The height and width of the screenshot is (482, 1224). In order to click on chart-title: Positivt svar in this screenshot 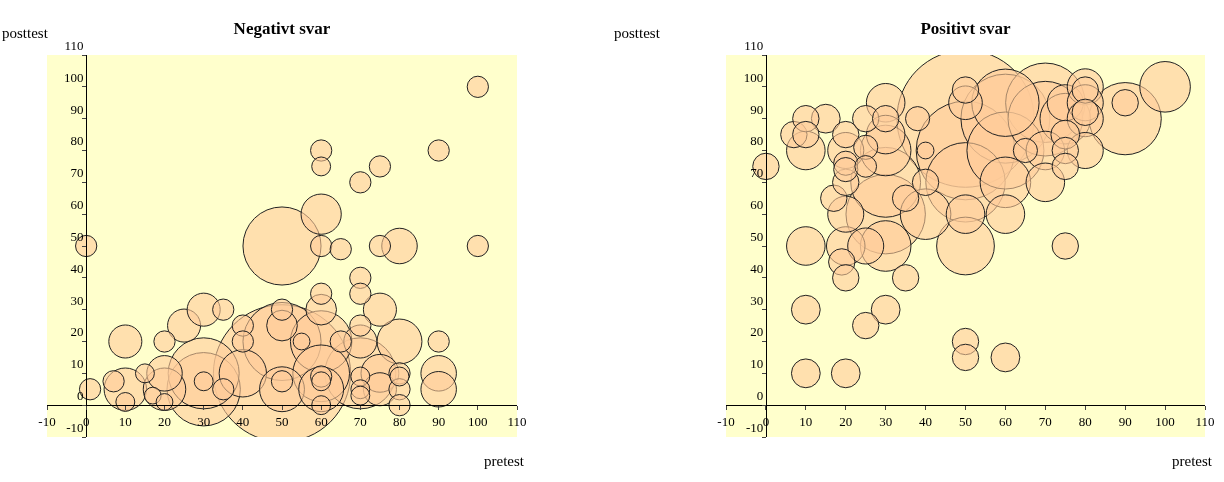, I will do `click(966, 28)`.